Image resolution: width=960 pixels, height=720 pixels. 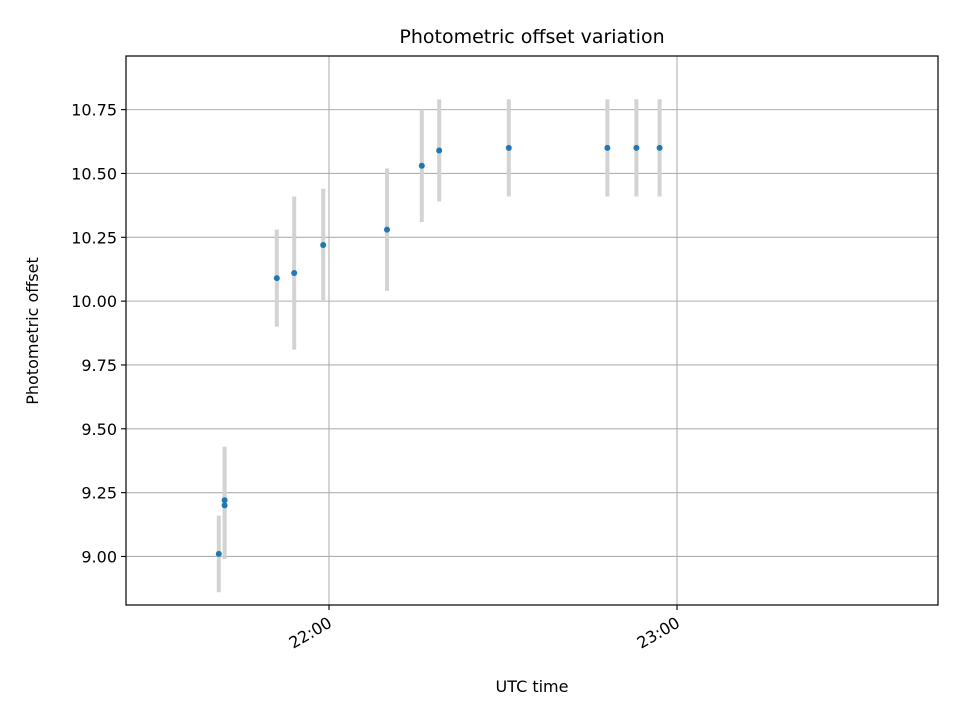 What do you see at coordinates (94, 110) in the screenshot?
I see `y-tick-label: 10.75` at bounding box center [94, 110].